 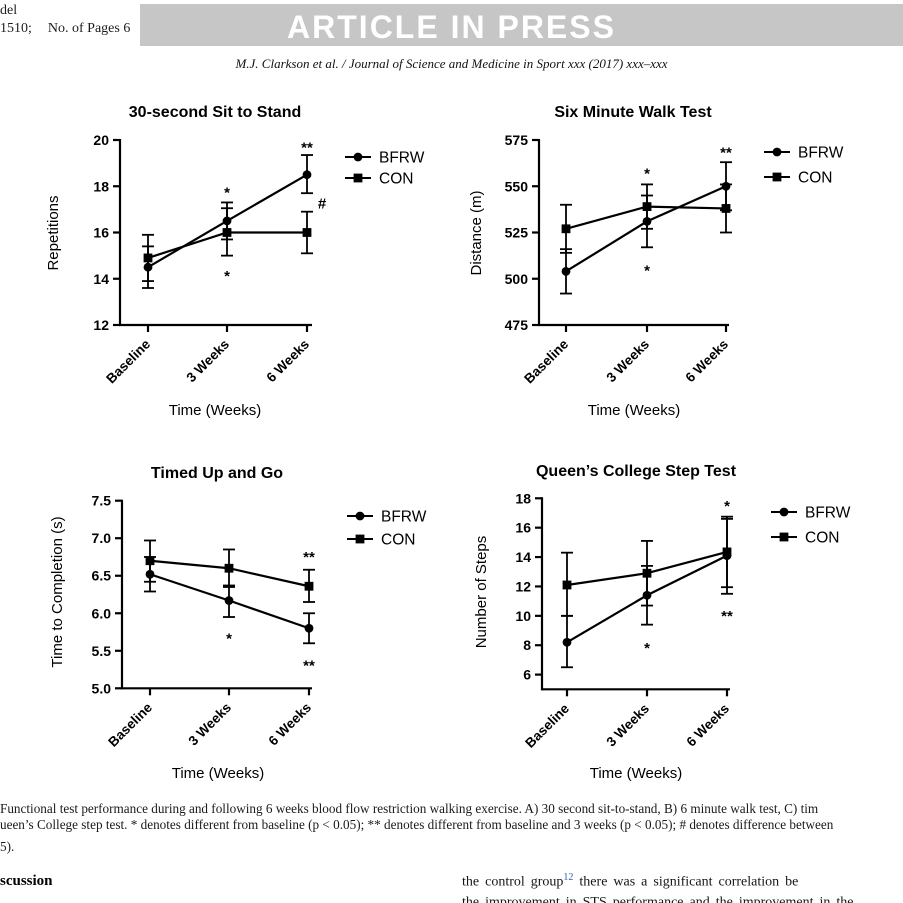 I want to click on svg-text: 6, so click(x=527, y=675).